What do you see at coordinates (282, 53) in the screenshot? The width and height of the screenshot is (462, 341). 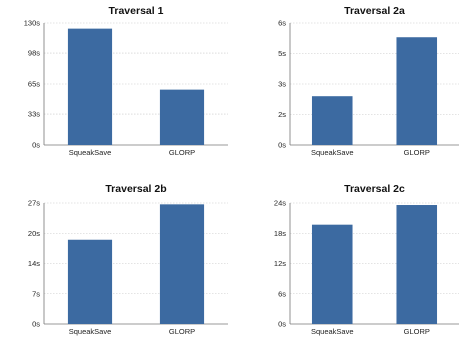 I see `y-tick-label: 5s` at bounding box center [282, 53].